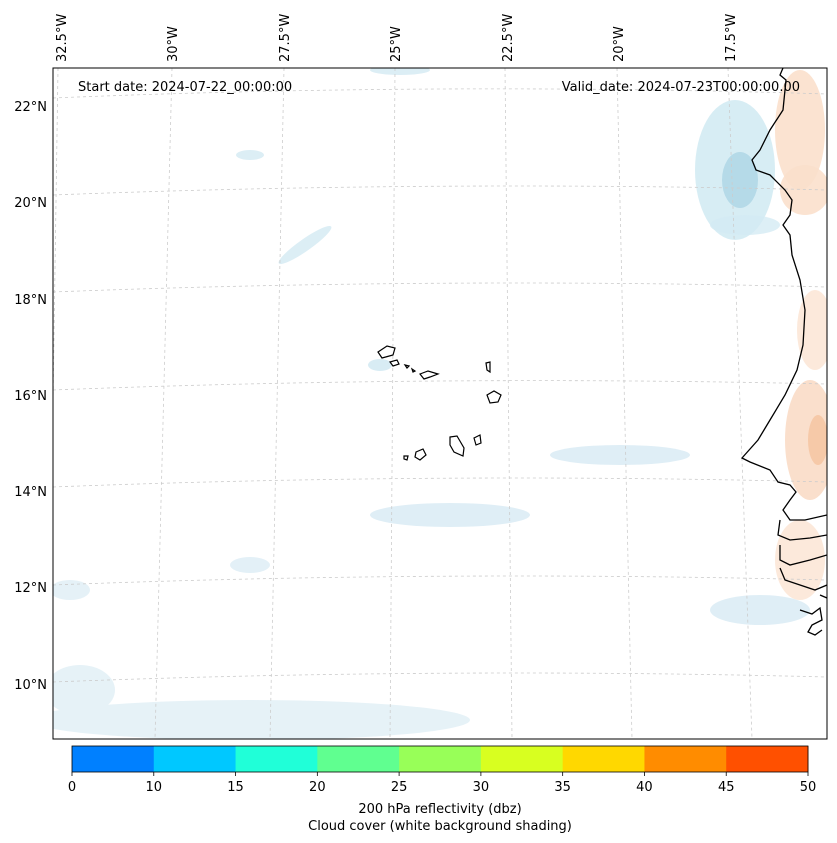  I want to click on colorbar-tick-label: 40, so click(644, 787).